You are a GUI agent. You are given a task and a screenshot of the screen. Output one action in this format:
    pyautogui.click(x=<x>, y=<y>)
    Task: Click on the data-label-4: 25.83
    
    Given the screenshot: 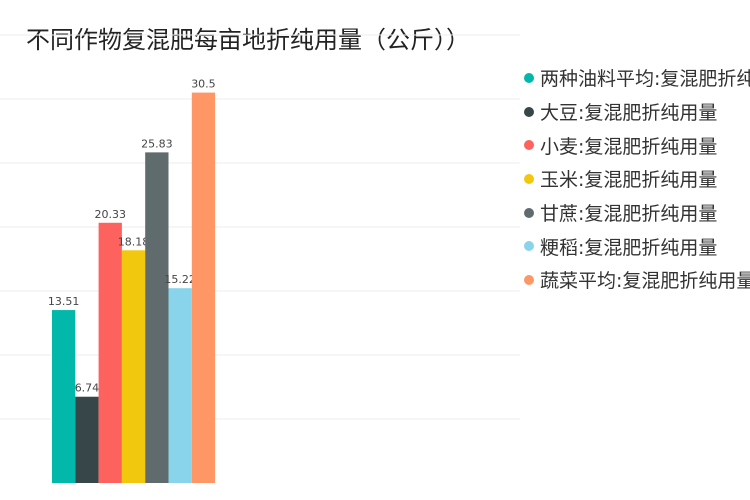 What is the action you would take?
    pyautogui.click(x=157, y=143)
    